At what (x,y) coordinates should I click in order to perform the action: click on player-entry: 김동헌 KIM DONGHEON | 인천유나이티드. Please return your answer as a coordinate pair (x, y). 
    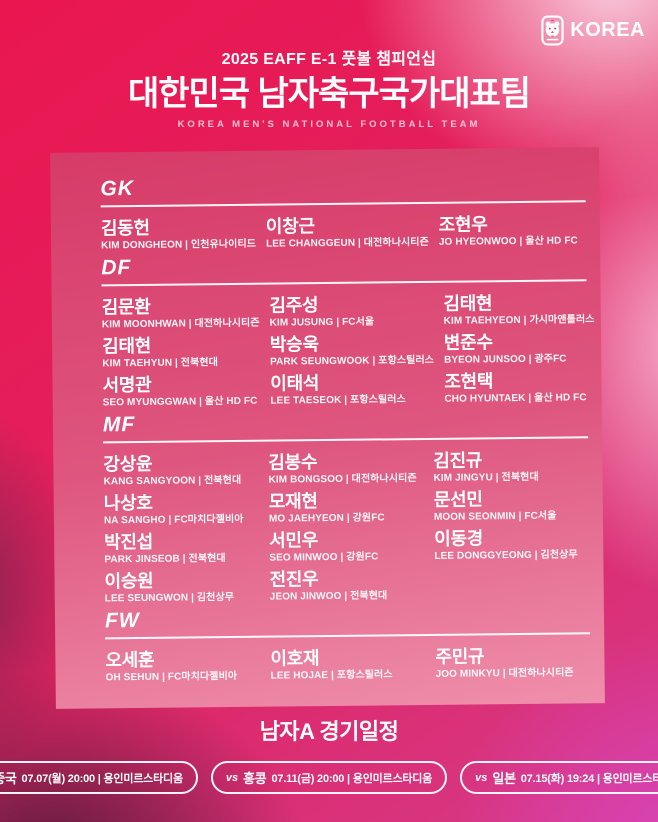
    Looking at the image, I should click on (178, 235).